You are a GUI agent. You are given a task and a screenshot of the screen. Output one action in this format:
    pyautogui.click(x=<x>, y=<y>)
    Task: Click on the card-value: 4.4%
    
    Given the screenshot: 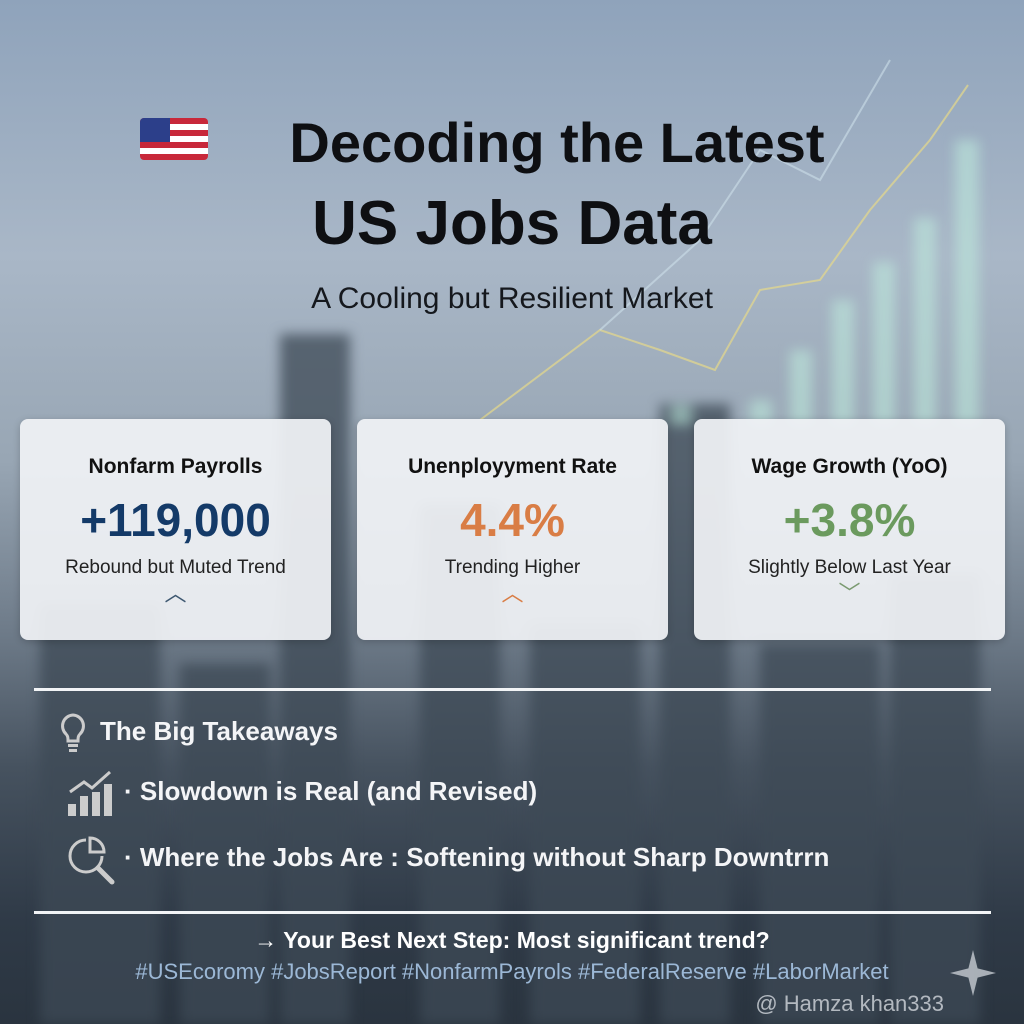 What is the action you would take?
    pyautogui.click(x=512, y=520)
    